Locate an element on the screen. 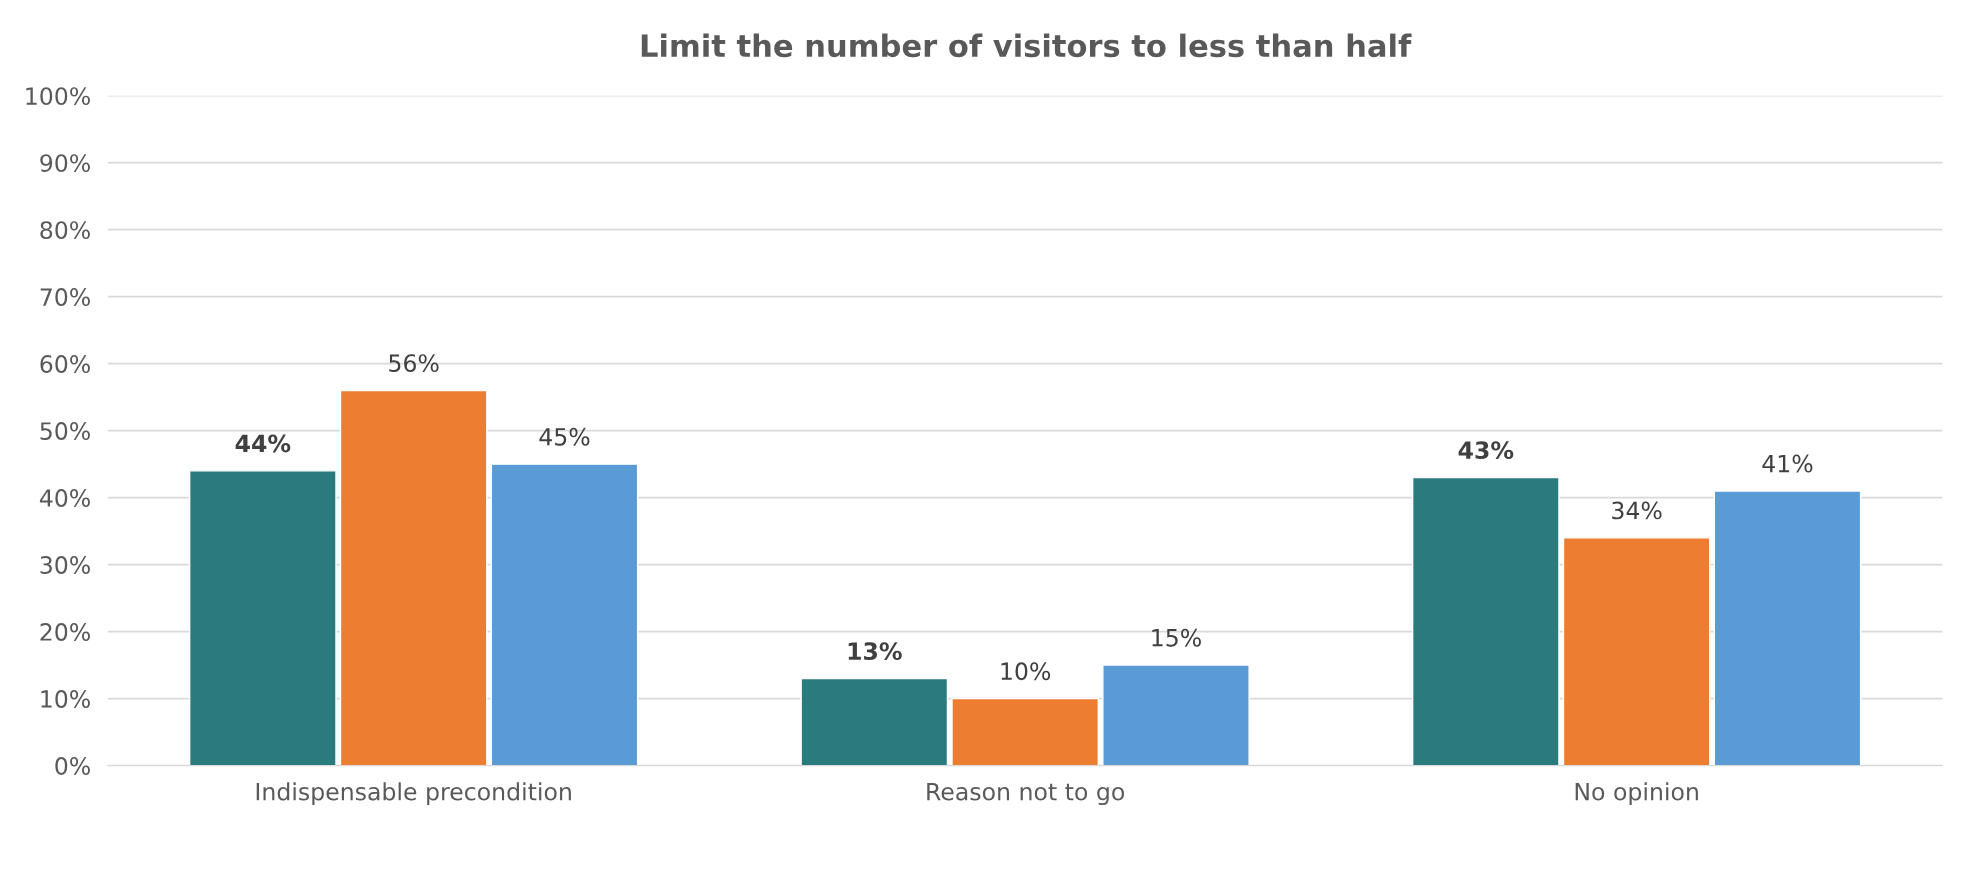 Image resolution: width=1962 pixels, height=870 pixels. y-tick-label: 80% is located at coordinates (65, 230).